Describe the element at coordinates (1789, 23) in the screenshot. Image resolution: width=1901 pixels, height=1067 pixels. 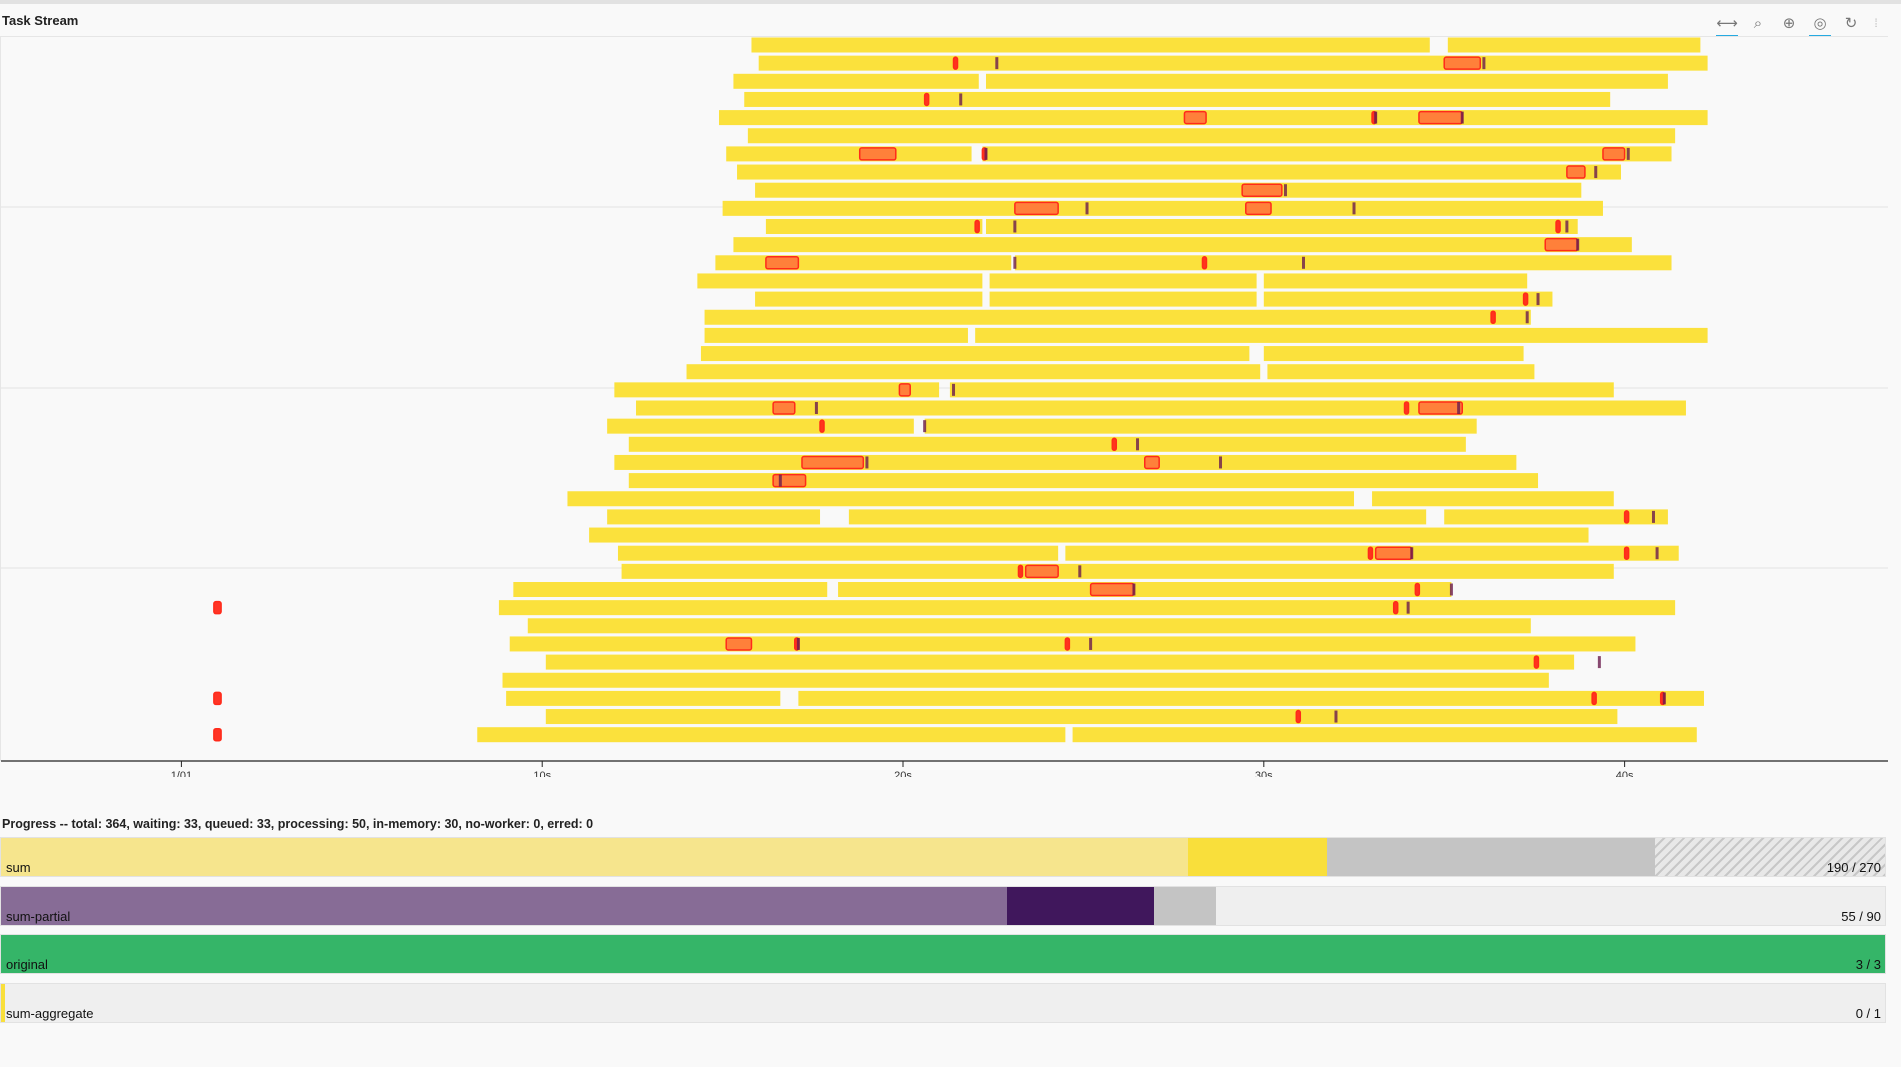
I see `wheel-zoom-icon: ⊕` at that location.